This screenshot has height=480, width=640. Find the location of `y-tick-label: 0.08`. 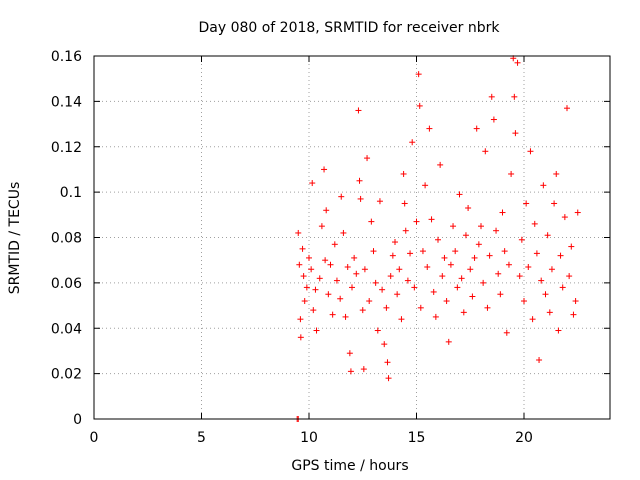

y-tick-label: 0.08 is located at coordinates (66, 239).